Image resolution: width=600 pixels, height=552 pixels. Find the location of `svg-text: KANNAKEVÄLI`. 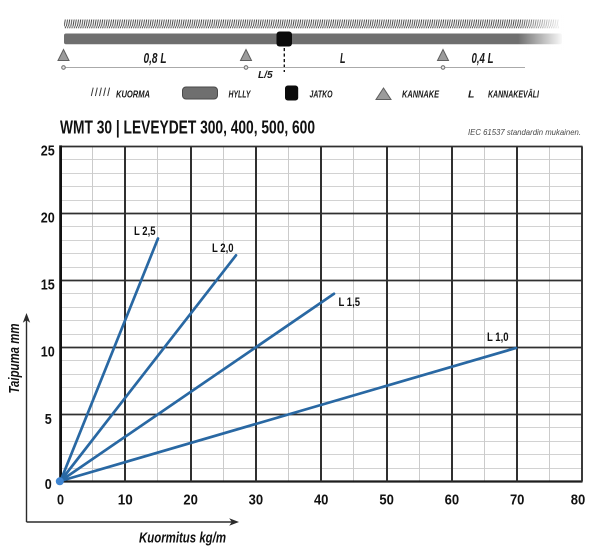

svg-text: KANNAKEVÄLI is located at coordinates (514, 94).